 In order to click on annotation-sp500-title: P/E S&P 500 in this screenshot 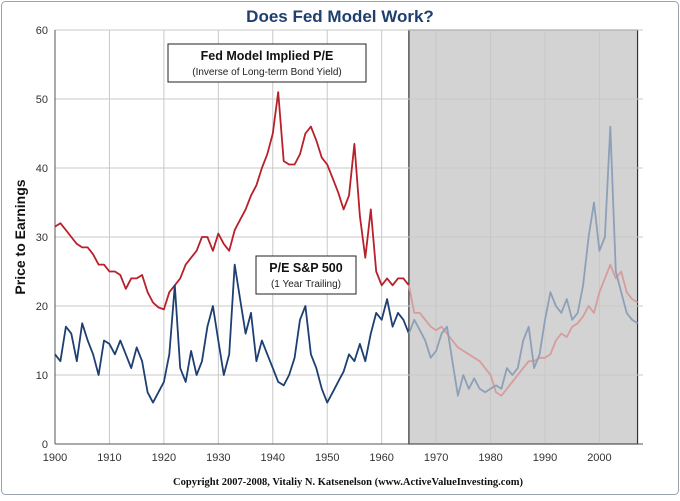, I will do `click(305, 268)`.